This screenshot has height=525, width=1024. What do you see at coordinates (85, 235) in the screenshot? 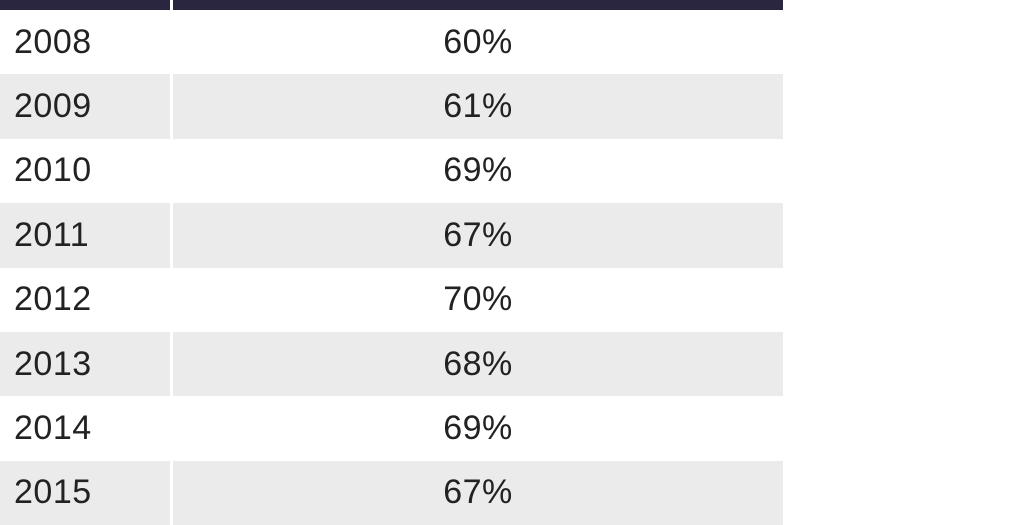
I see `year-cell: 2011` at bounding box center [85, 235].